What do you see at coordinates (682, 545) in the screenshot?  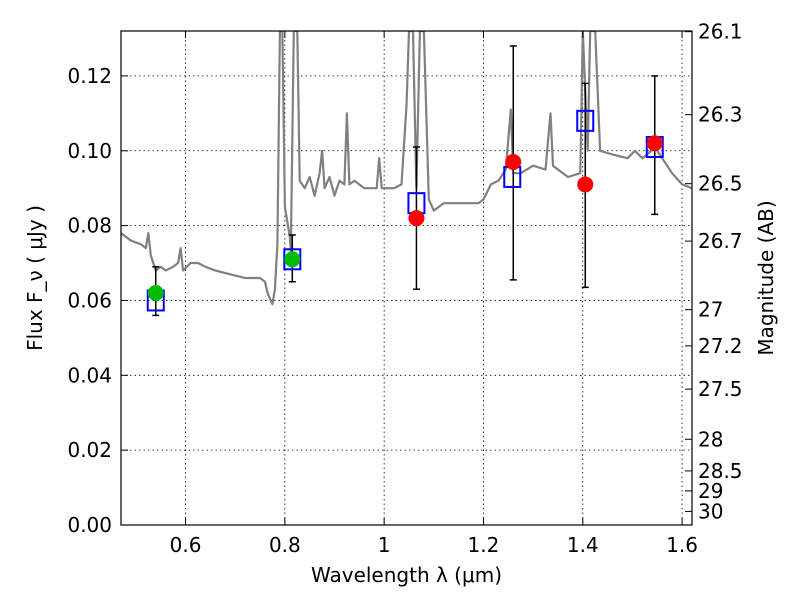 I see `x-tick-label: 1.6` at bounding box center [682, 545].